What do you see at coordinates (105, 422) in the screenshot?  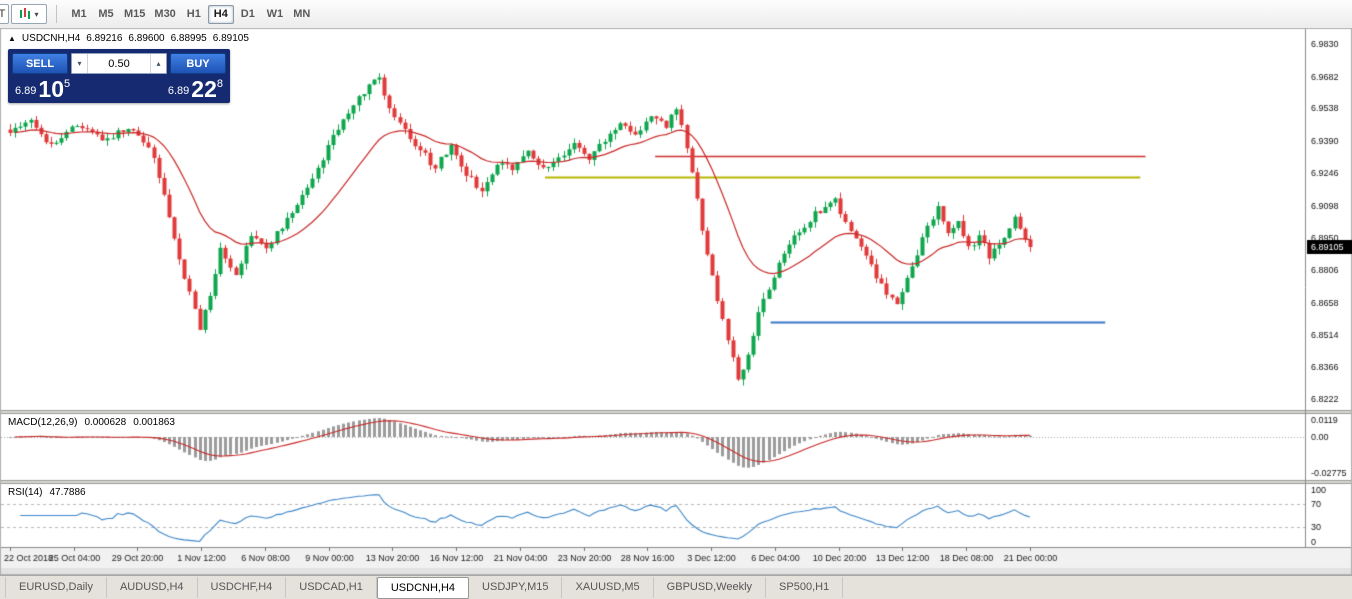 I see `macd-value-main: 0.000628` at bounding box center [105, 422].